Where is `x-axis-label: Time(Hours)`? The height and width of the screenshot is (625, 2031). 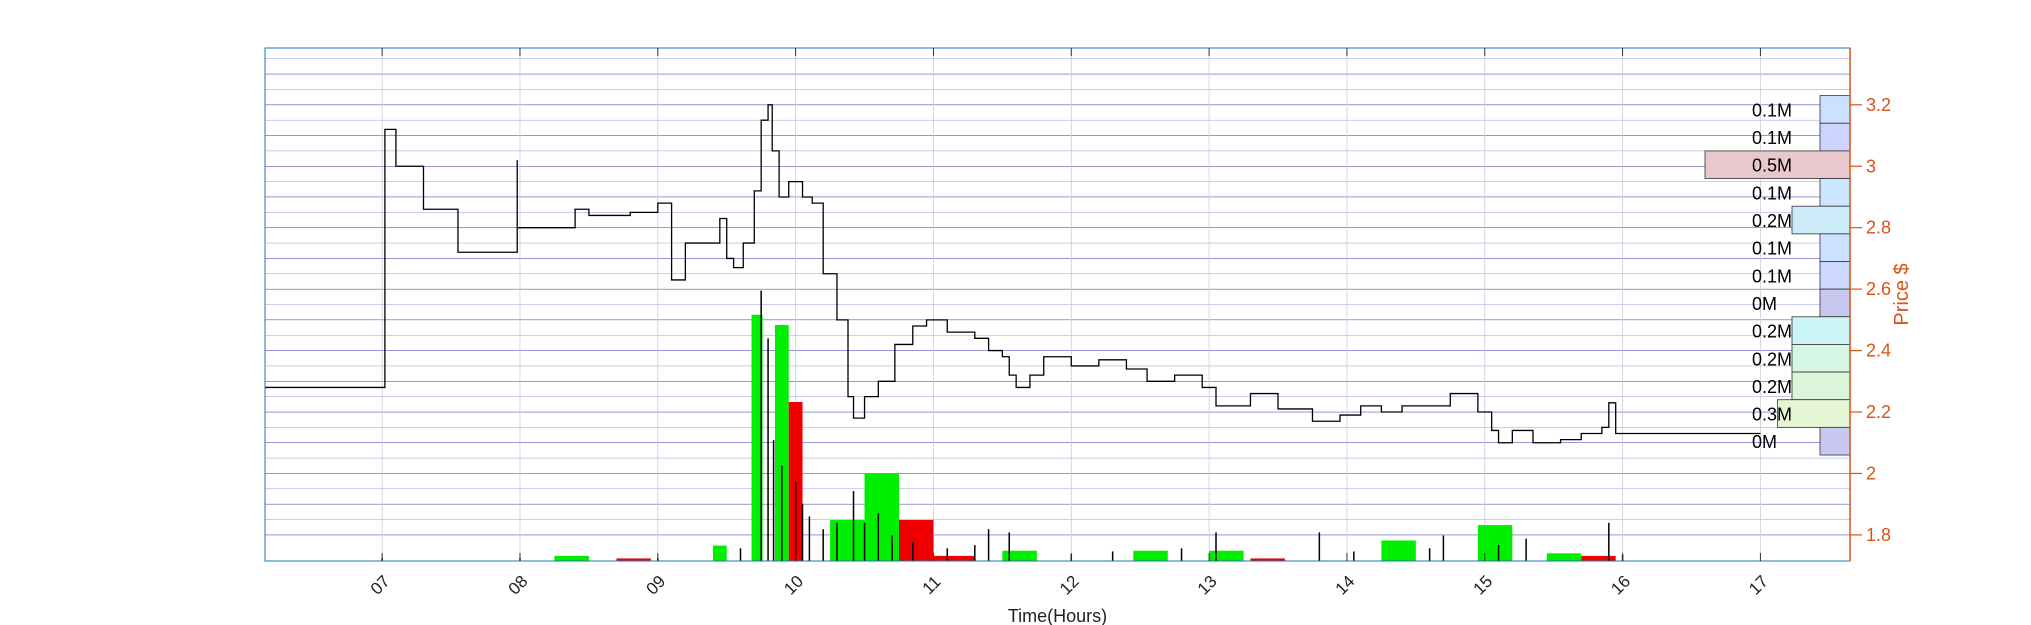
x-axis-label: Time(Hours) is located at coordinates (1057, 615).